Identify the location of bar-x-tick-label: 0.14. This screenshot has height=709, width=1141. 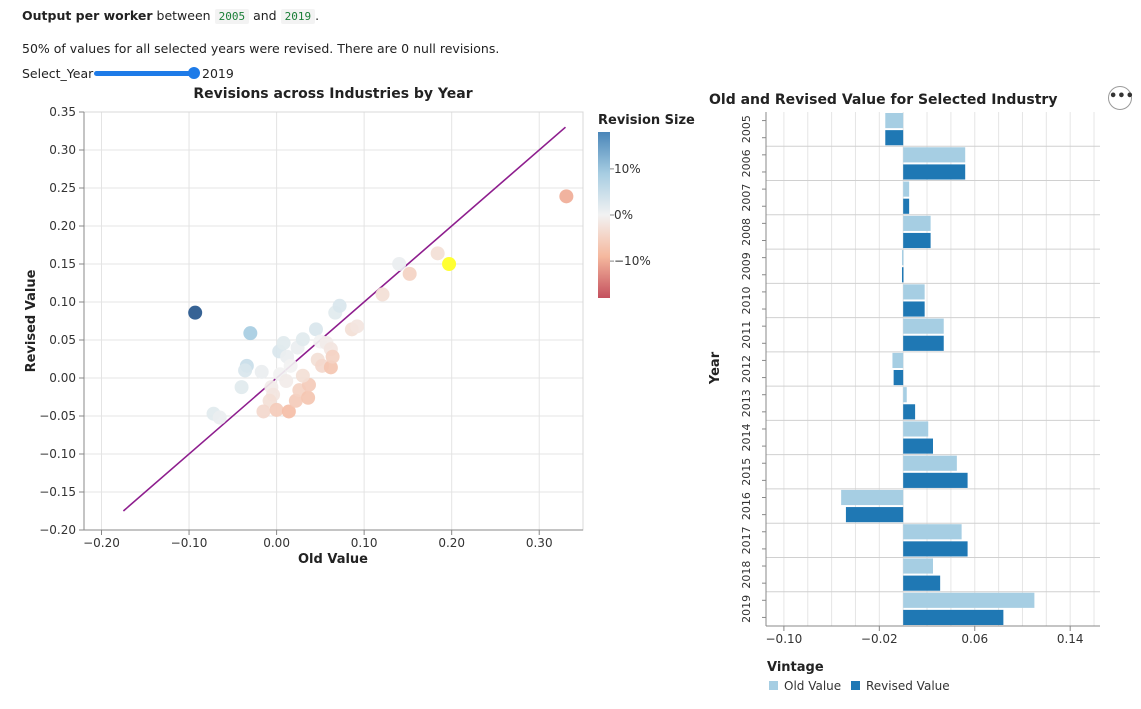
(1070, 639).